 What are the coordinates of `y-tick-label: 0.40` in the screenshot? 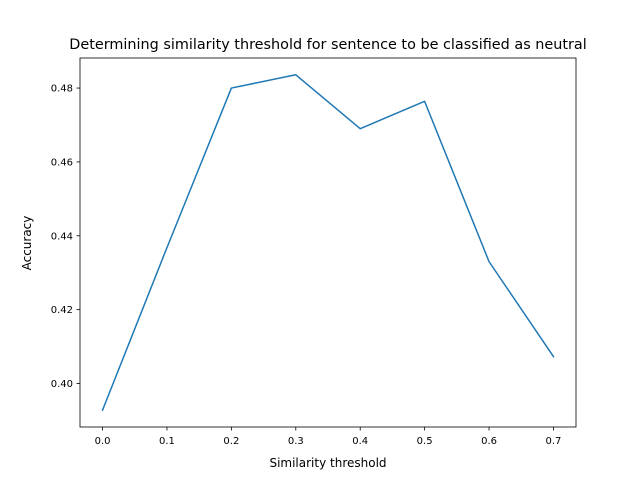 It's located at (62, 384).